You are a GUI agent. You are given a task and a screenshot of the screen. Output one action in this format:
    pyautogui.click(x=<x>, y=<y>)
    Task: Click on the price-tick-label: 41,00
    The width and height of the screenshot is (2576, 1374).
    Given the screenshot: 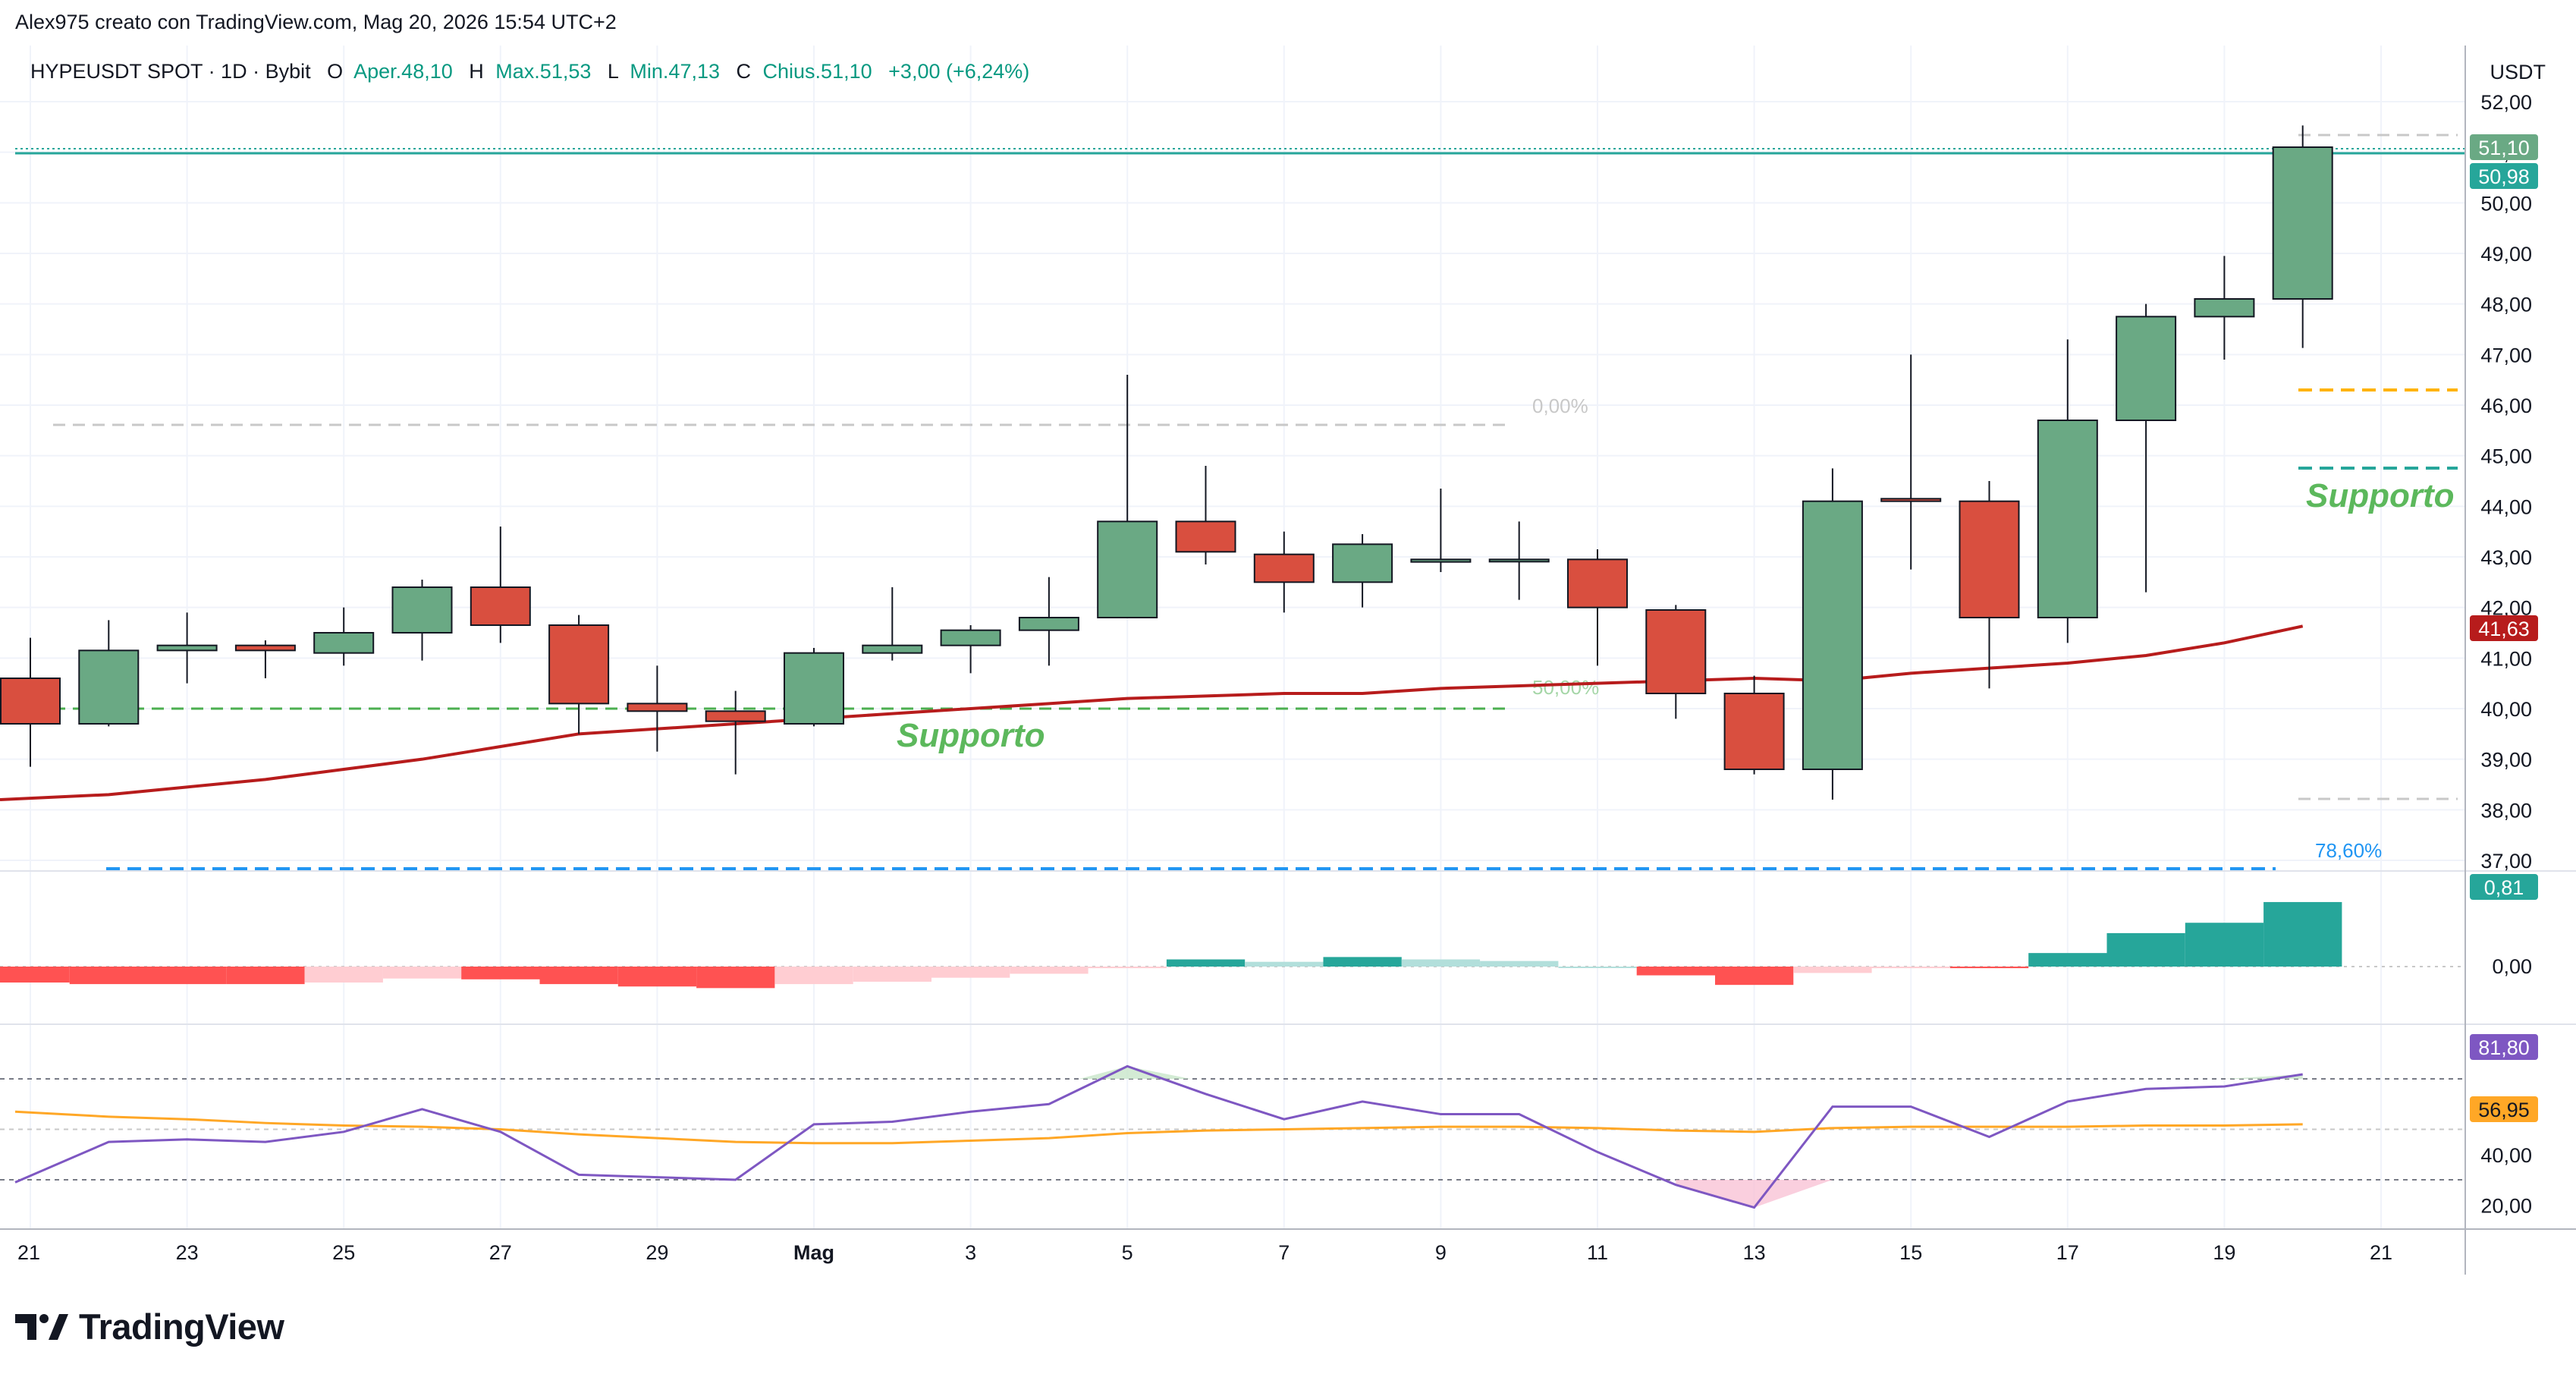 What is the action you would take?
    pyautogui.click(x=2506, y=658)
    